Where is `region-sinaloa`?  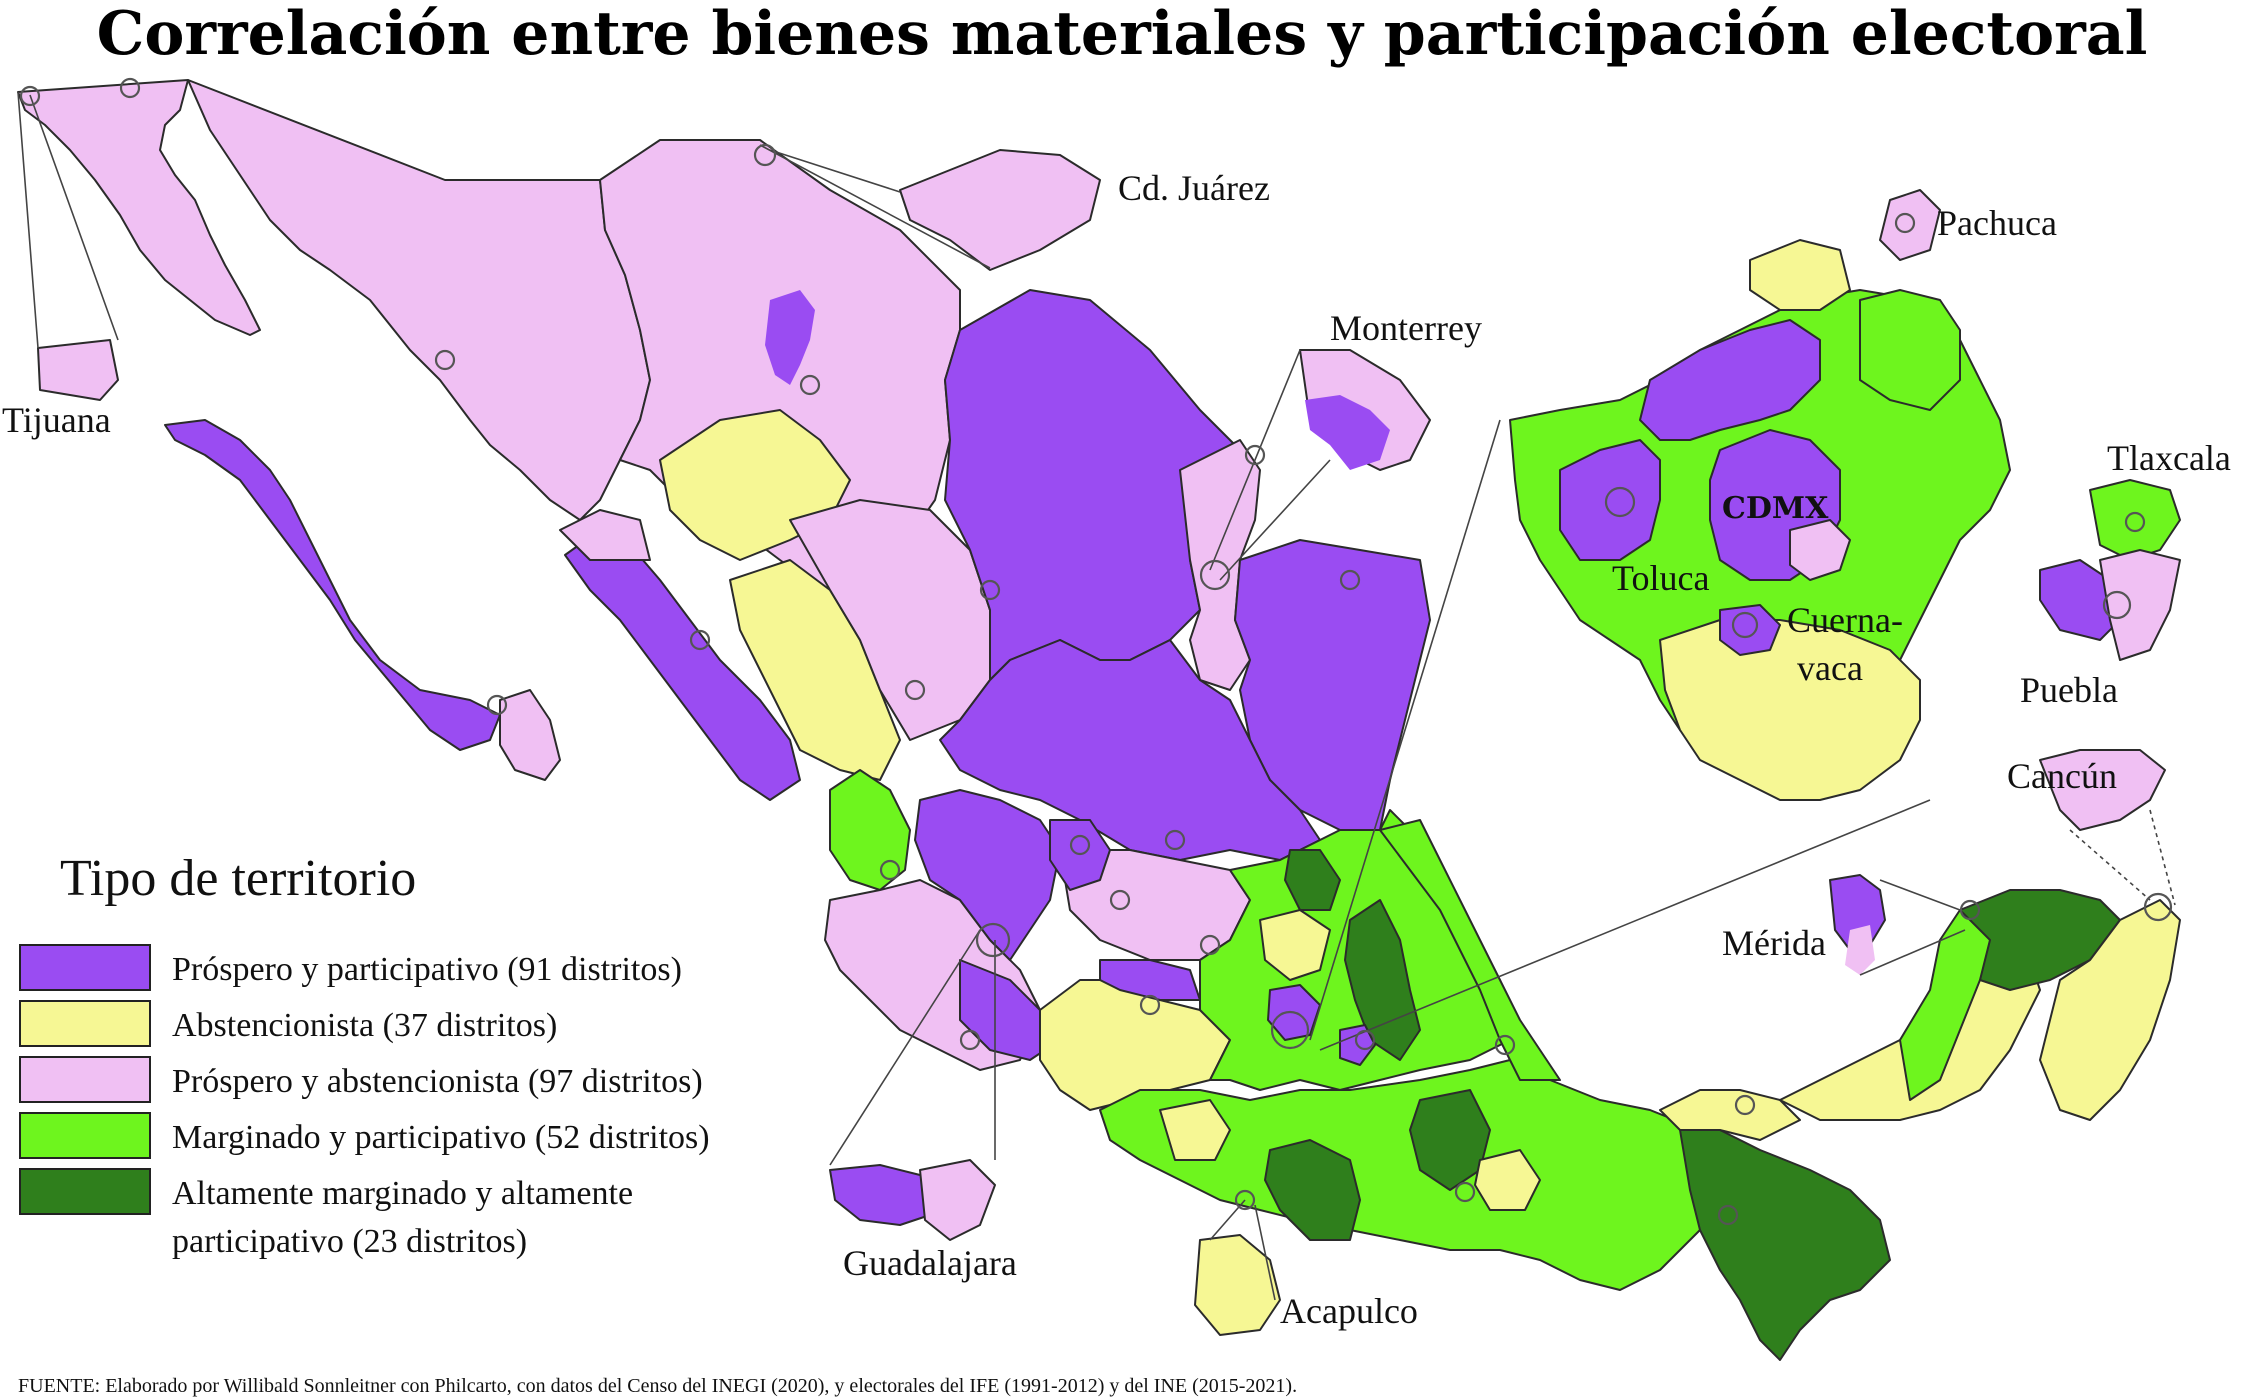
region-sinaloa is located at coordinates (682, 665).